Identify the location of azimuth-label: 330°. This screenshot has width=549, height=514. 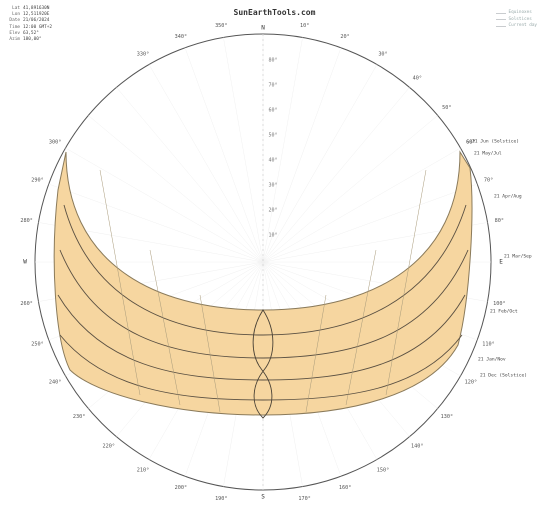
(143, 55).